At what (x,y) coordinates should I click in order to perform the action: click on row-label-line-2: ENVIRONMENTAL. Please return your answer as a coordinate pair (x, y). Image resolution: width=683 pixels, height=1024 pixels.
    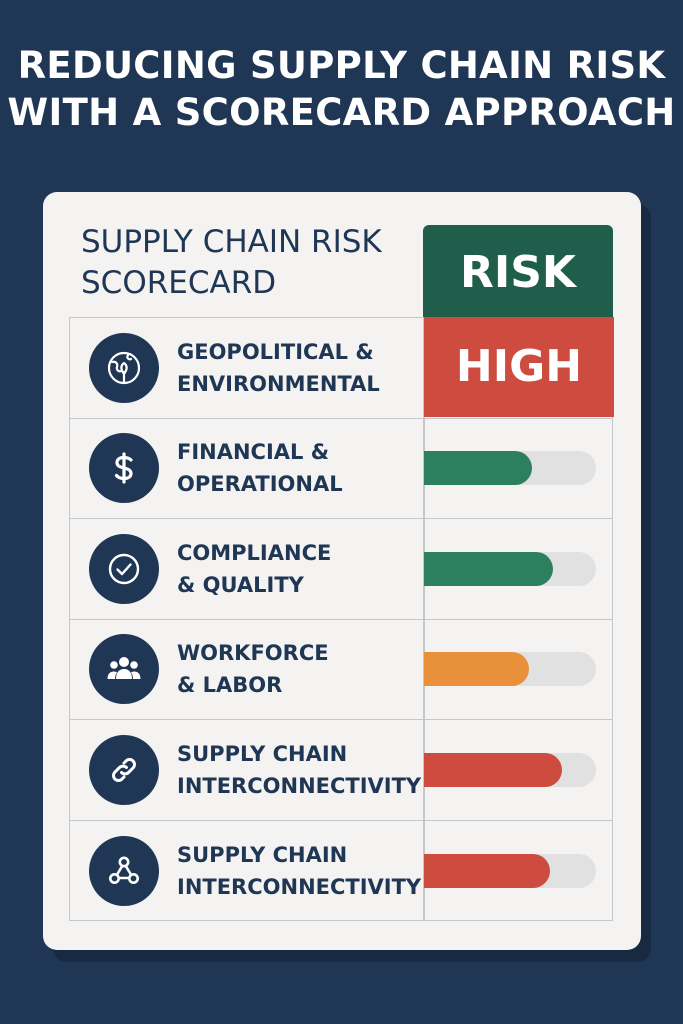
    Looking at the image, I should click on (278, 383).